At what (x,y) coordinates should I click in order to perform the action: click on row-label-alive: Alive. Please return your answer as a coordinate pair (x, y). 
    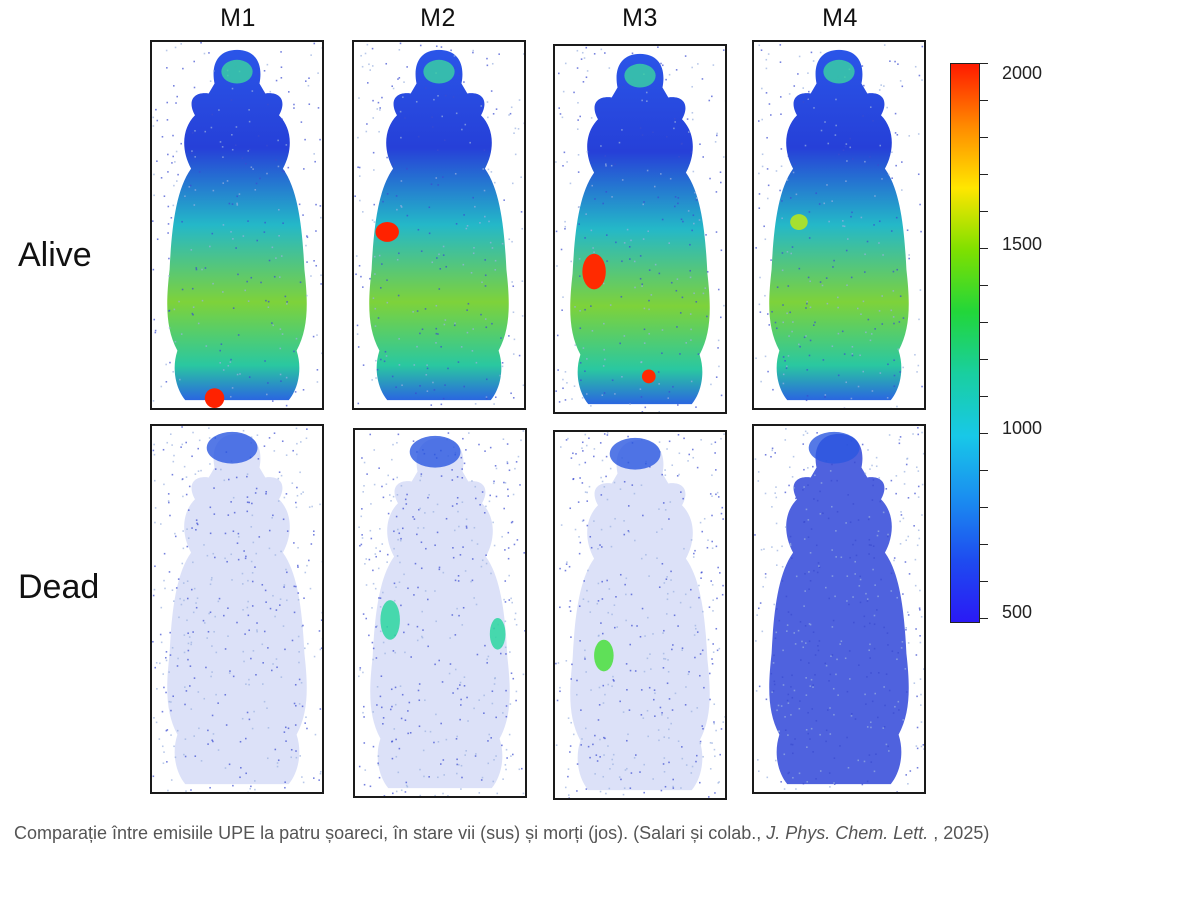
    Looking at the image, I should click on (55, 255).